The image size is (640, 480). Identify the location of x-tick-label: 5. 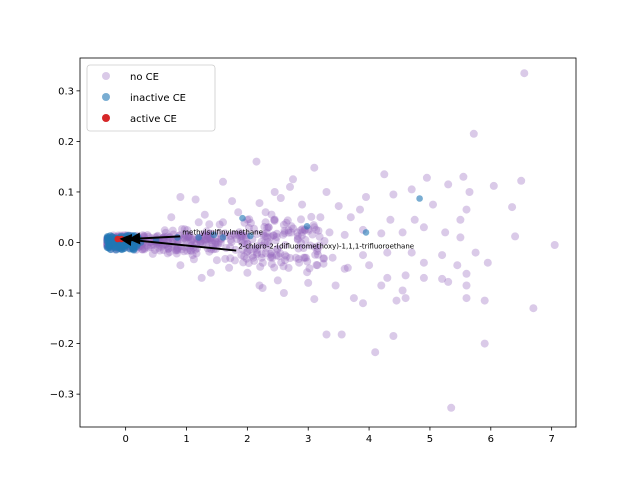
(430, 439).